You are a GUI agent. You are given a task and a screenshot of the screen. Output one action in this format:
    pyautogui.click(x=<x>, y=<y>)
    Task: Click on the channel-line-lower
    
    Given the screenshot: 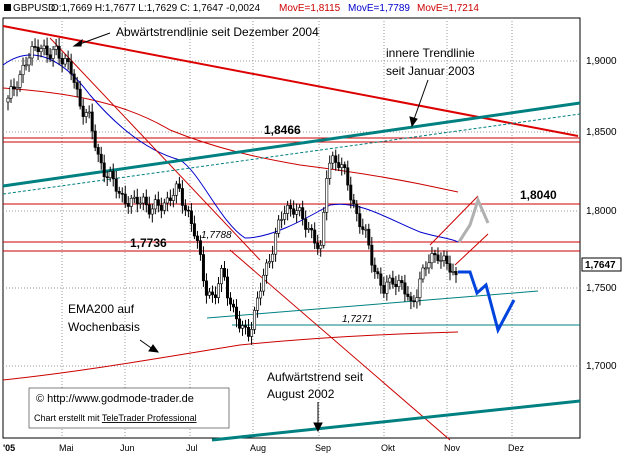 What is the action you would take?
    pyautogui.click(x=471, y=249)
    